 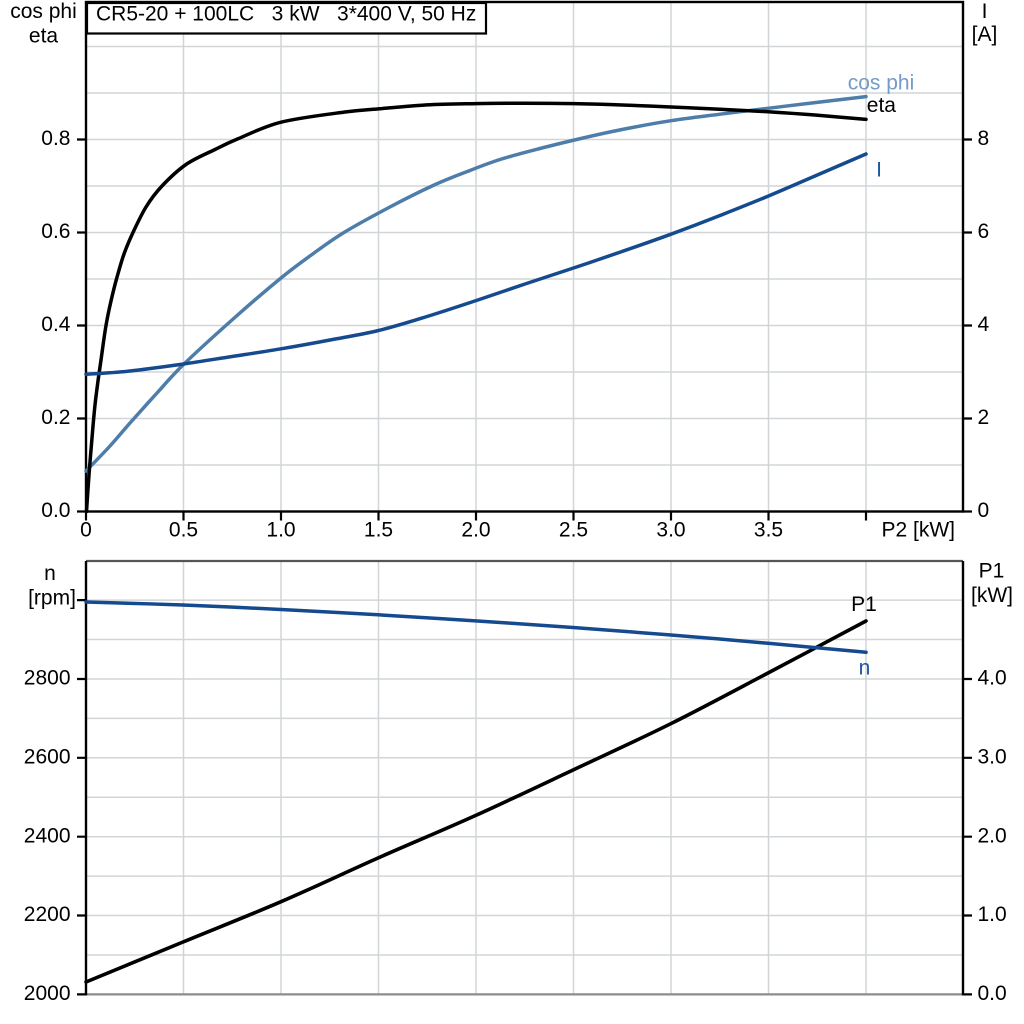 What do you see at coordinates (573, 530) in the screenshot?
I see `svg-text: 2.5` at bounding box center [573, 530].